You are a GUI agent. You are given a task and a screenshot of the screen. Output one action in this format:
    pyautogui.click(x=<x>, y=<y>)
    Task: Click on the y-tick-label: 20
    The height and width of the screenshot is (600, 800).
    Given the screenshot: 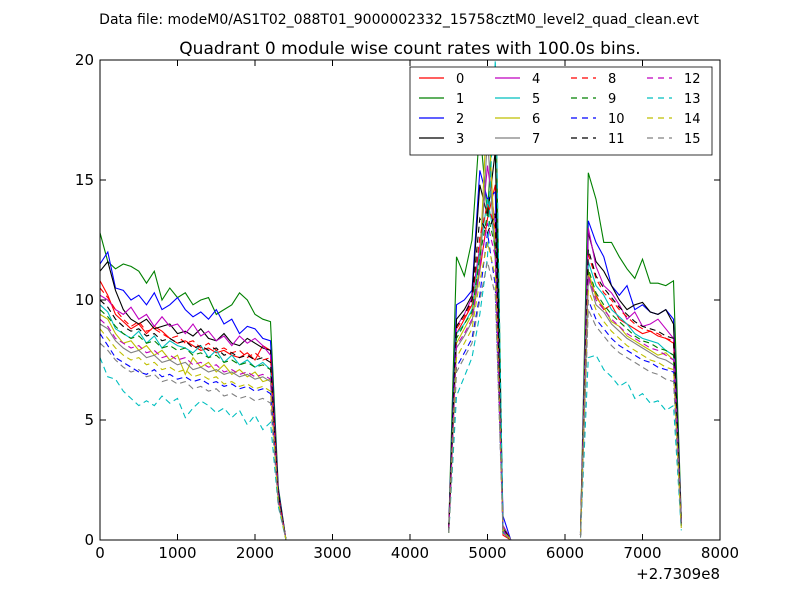 What is the action you would take?
    pyautogui.click(x=84, y=60)
    